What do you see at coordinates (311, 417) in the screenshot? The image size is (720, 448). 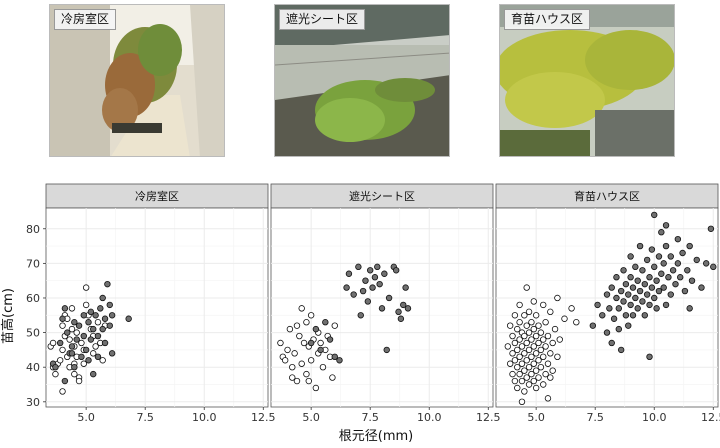 I see `x-tick-label: 5.0` at bounding box center [311, 417].